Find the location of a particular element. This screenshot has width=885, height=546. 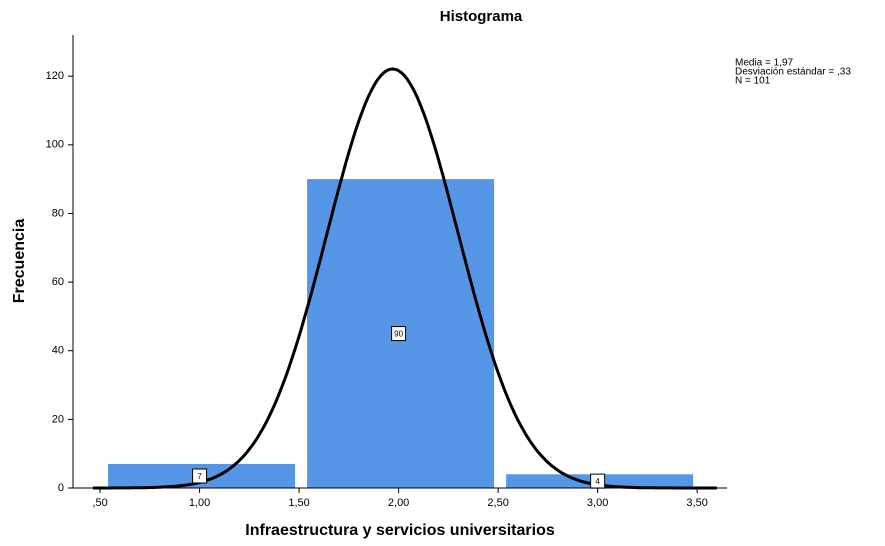

y-tick-label: 80 is located at coordinates (58, 213).